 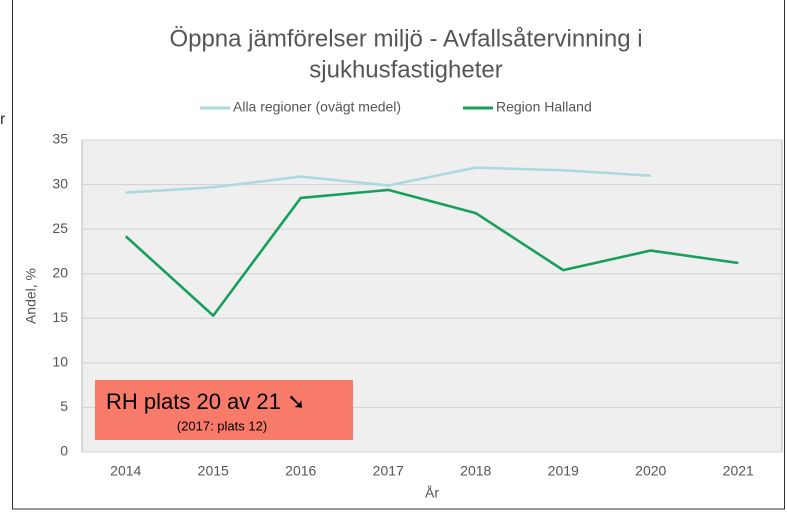 What do you see at coordinates (31, 296) in the screenshot?
I see `y-axis-label: Andel, %` at bounding box center [31, 296].